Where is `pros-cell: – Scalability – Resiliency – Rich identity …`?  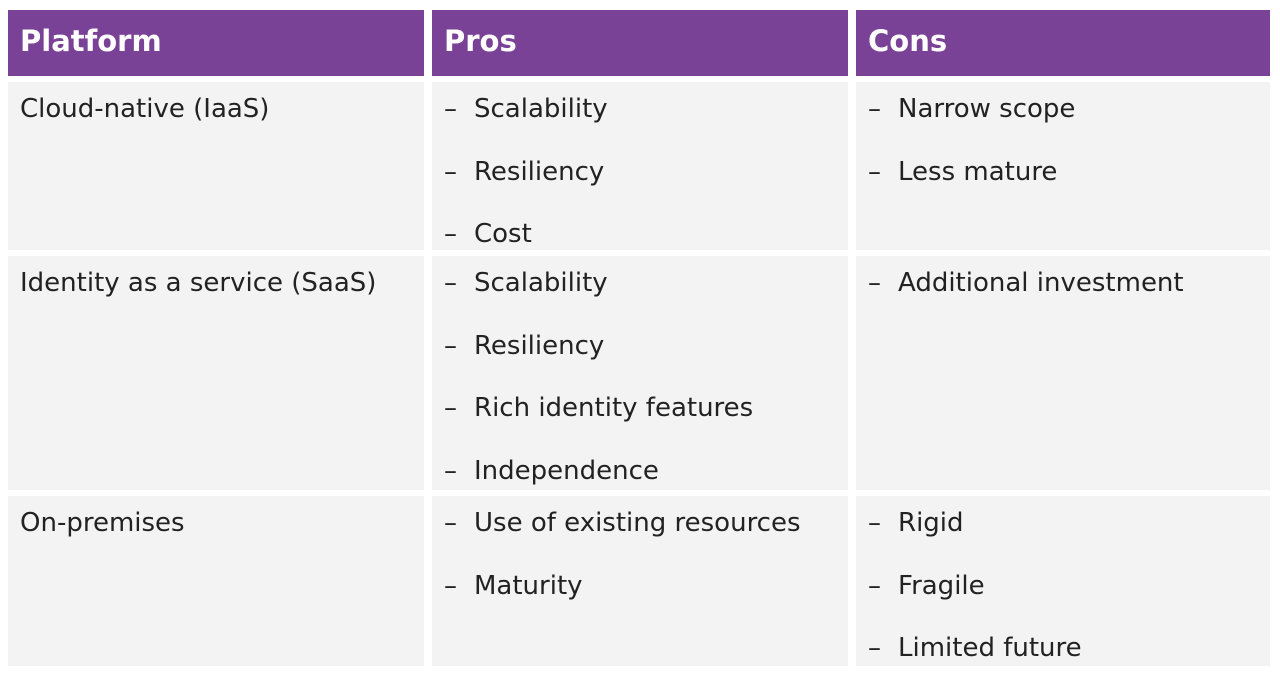 pros-cell: – Scalability – Resiliency – Rich identity … is located at coordinates (640, 373).